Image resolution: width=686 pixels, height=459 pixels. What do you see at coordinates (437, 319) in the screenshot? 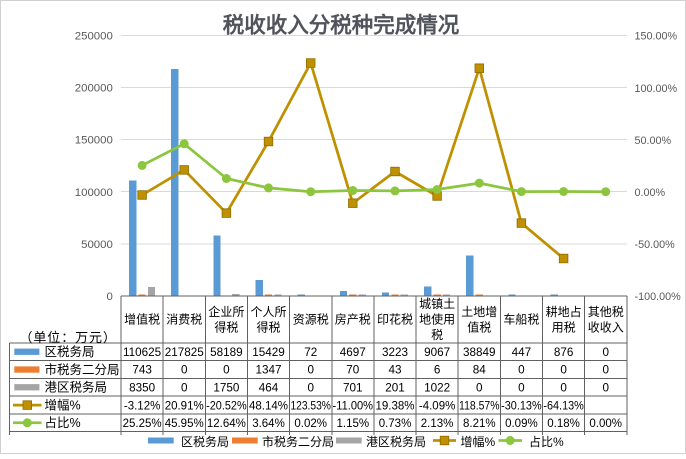
I see `svg-text: 地使用` at bounding box center [437, 319].